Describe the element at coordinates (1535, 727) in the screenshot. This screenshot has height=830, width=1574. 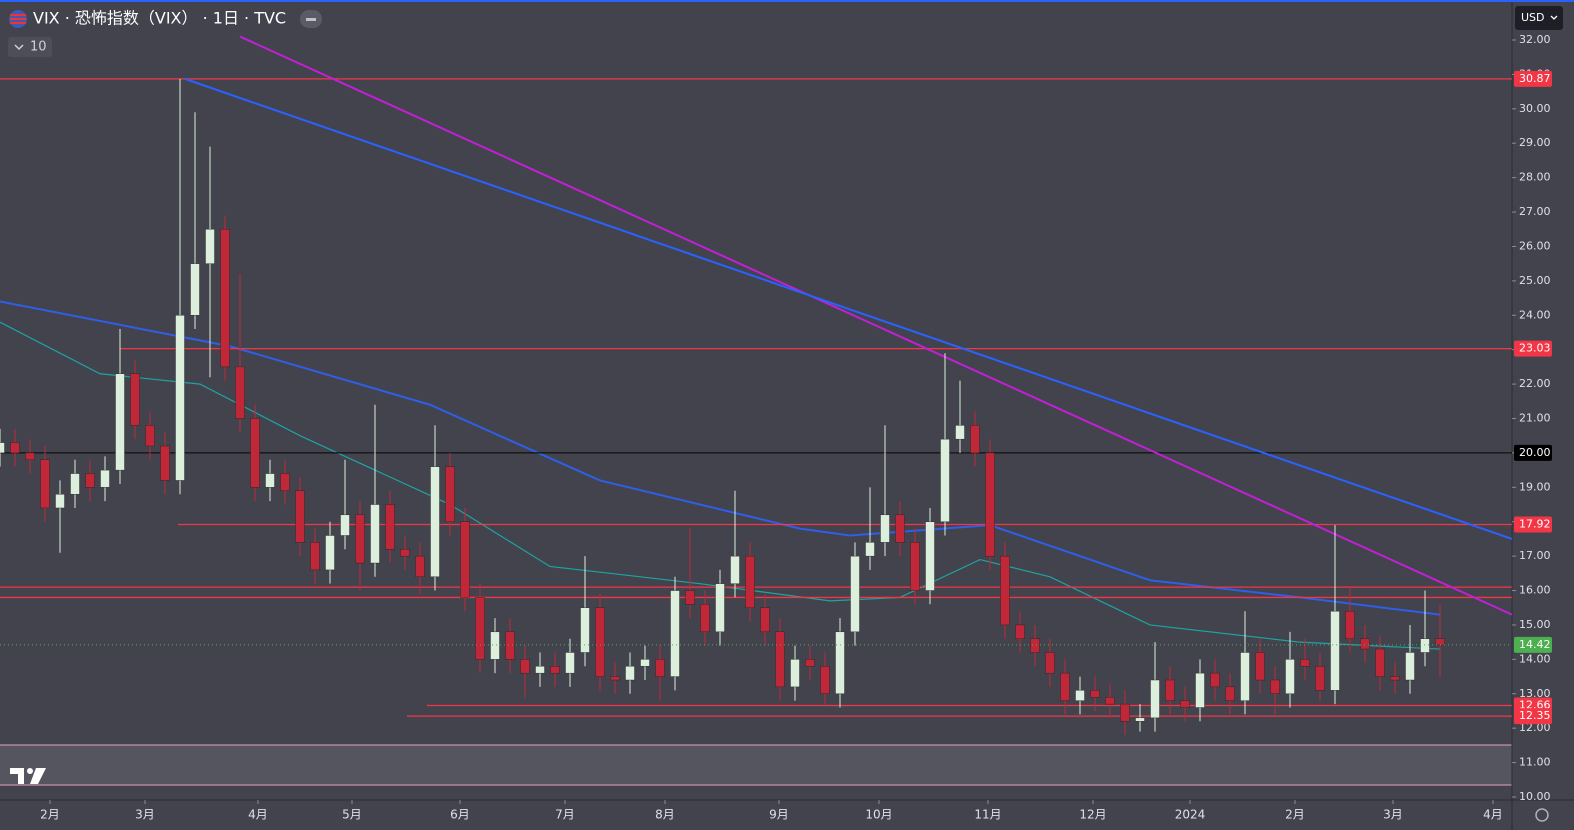
I see `y-tick-label: 12.00` at that location.